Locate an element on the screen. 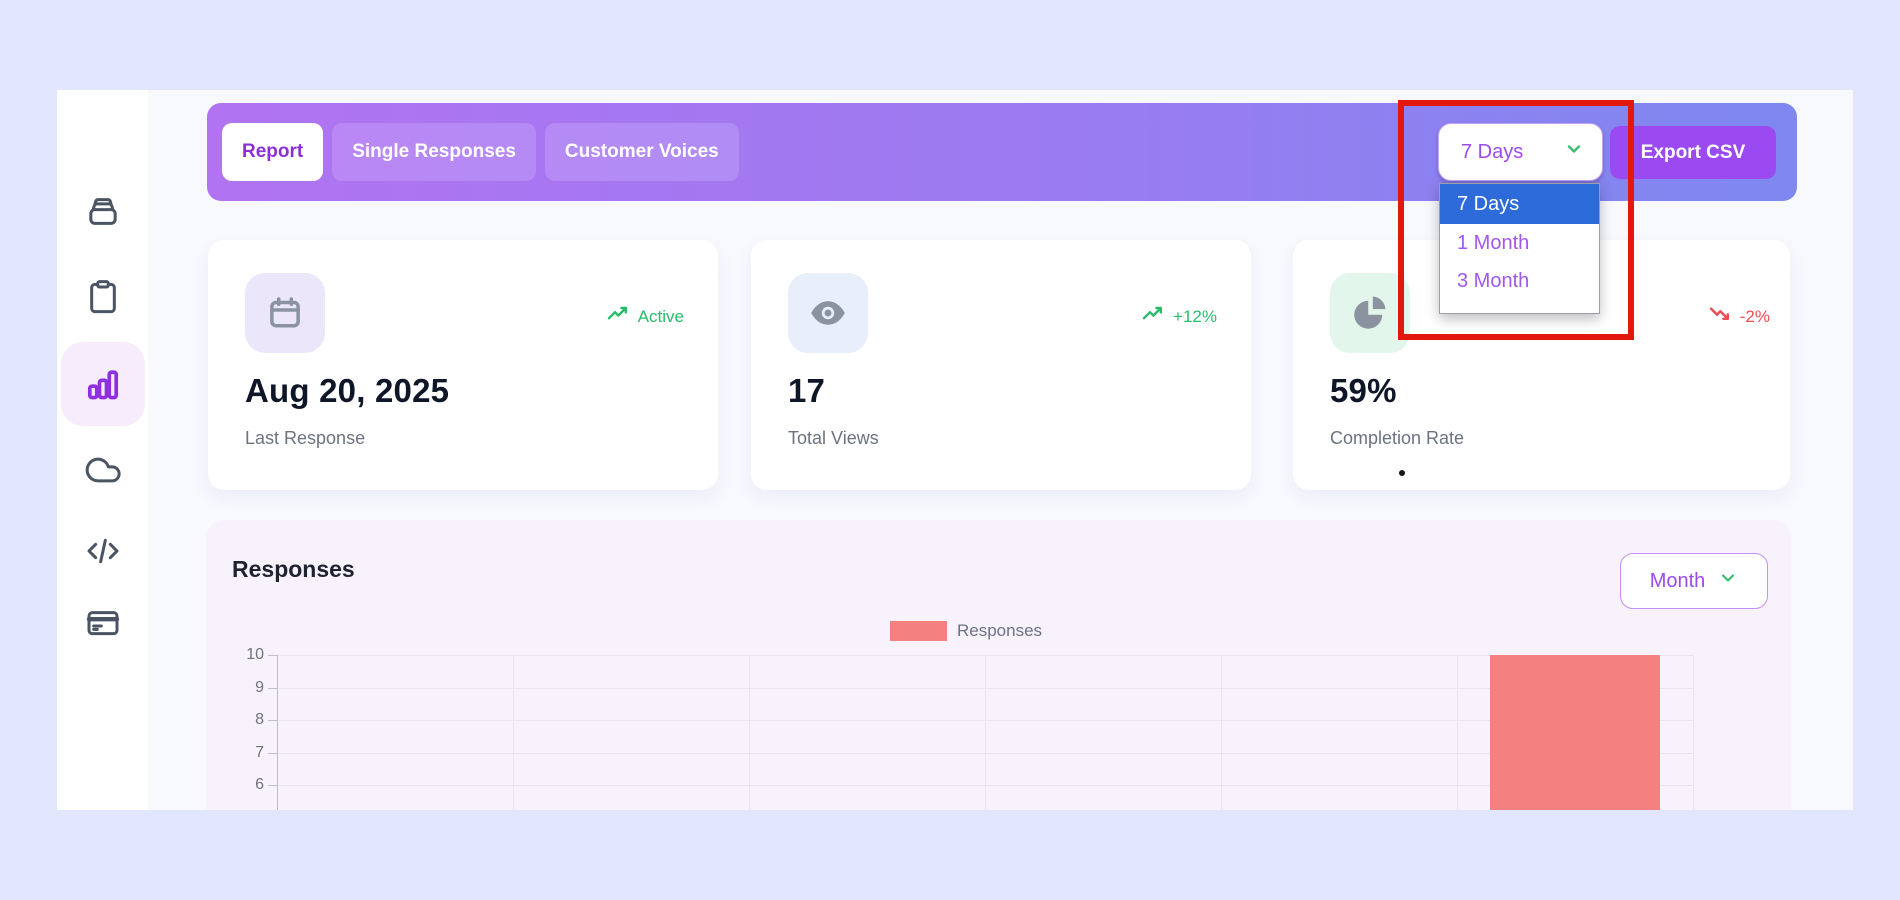 Image resolution: width=1900 pixels, height=900 pixels. stat-label: Completion Rate is located at coordinates (1397, 438).